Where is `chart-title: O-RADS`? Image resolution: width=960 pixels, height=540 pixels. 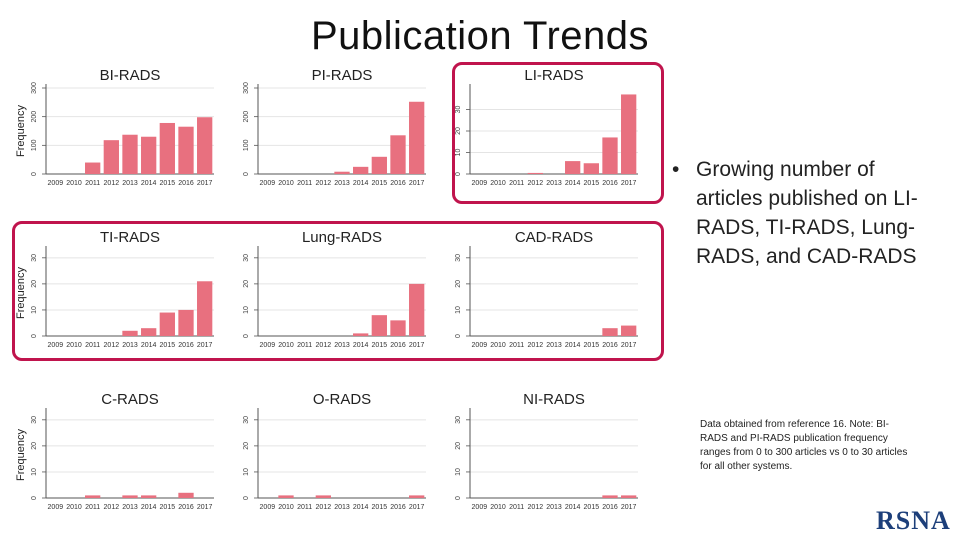
chart-title: O-RADS is located at coordinates (342, 399).